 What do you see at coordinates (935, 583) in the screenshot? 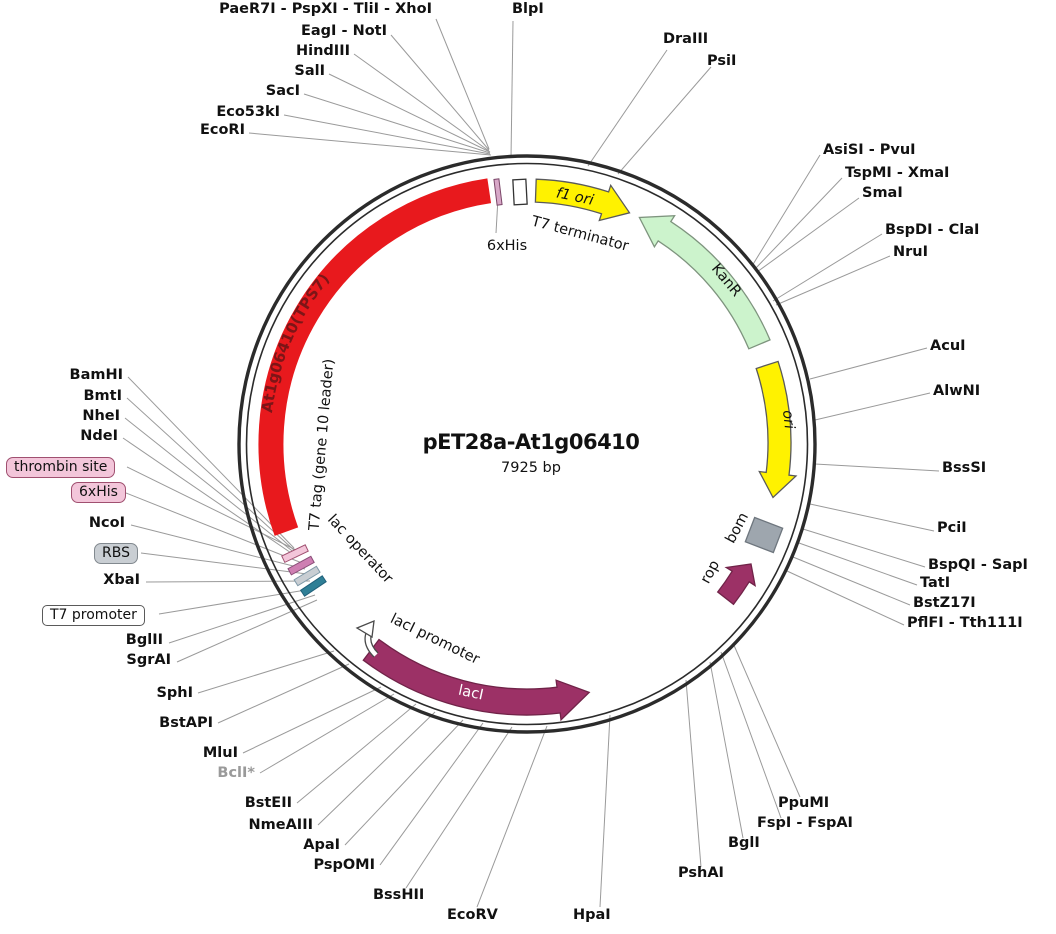
I see `site-label-tati: TatI` at bounding box center [935, 583].